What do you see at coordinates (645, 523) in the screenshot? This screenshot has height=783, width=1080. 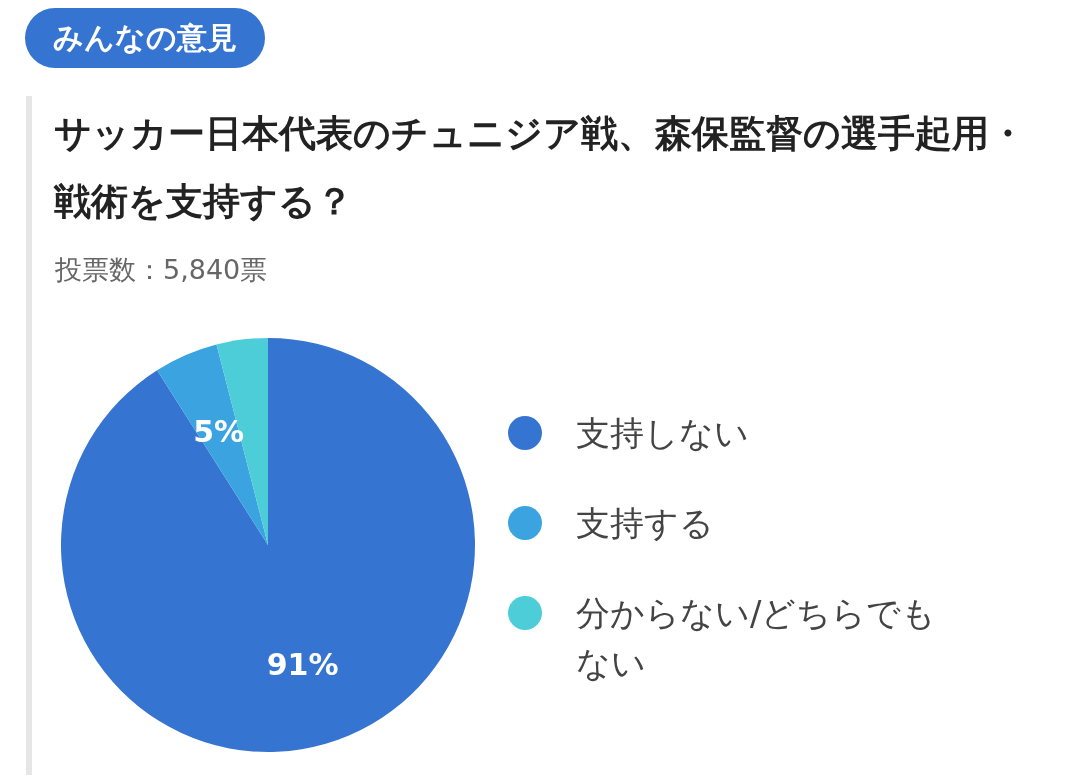 I see `legend-label: 支持する` at bounding box center [645, 523].